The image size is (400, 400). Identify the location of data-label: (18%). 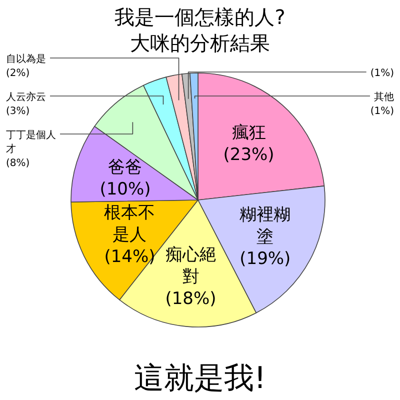
(190, 298).